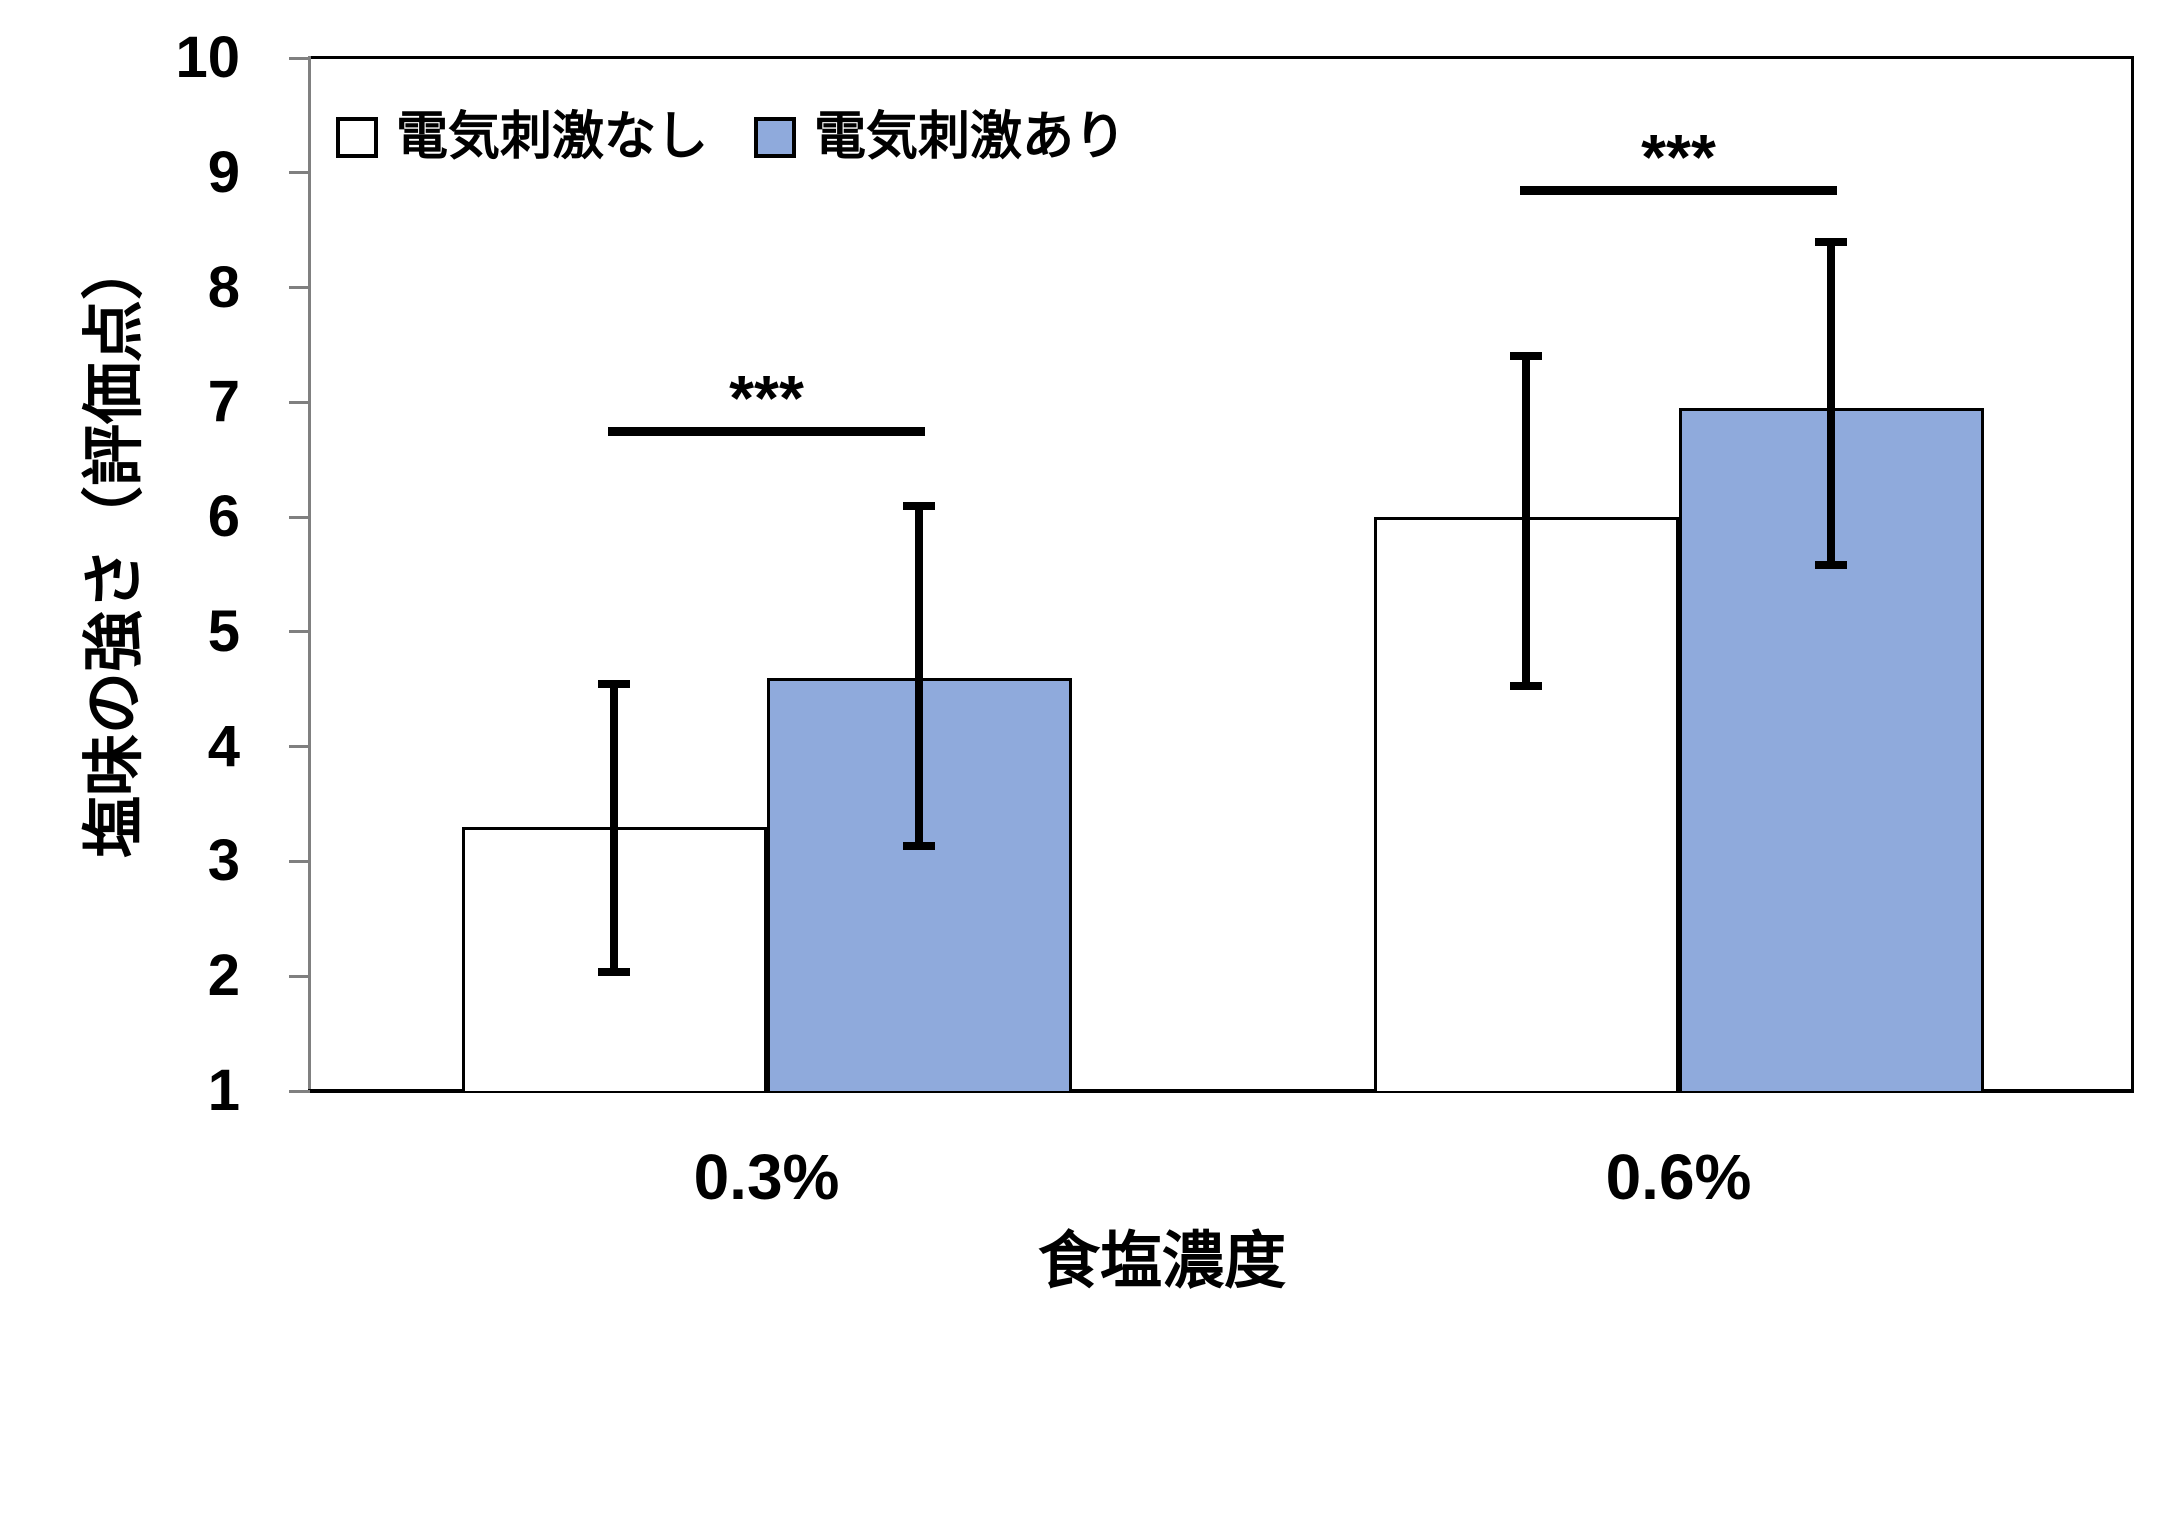 This screenshot has width=2184, height=1520. Describe the element at coordinates (223, 402) in the screenshot. I see `y-tick-label: 7` at that location.